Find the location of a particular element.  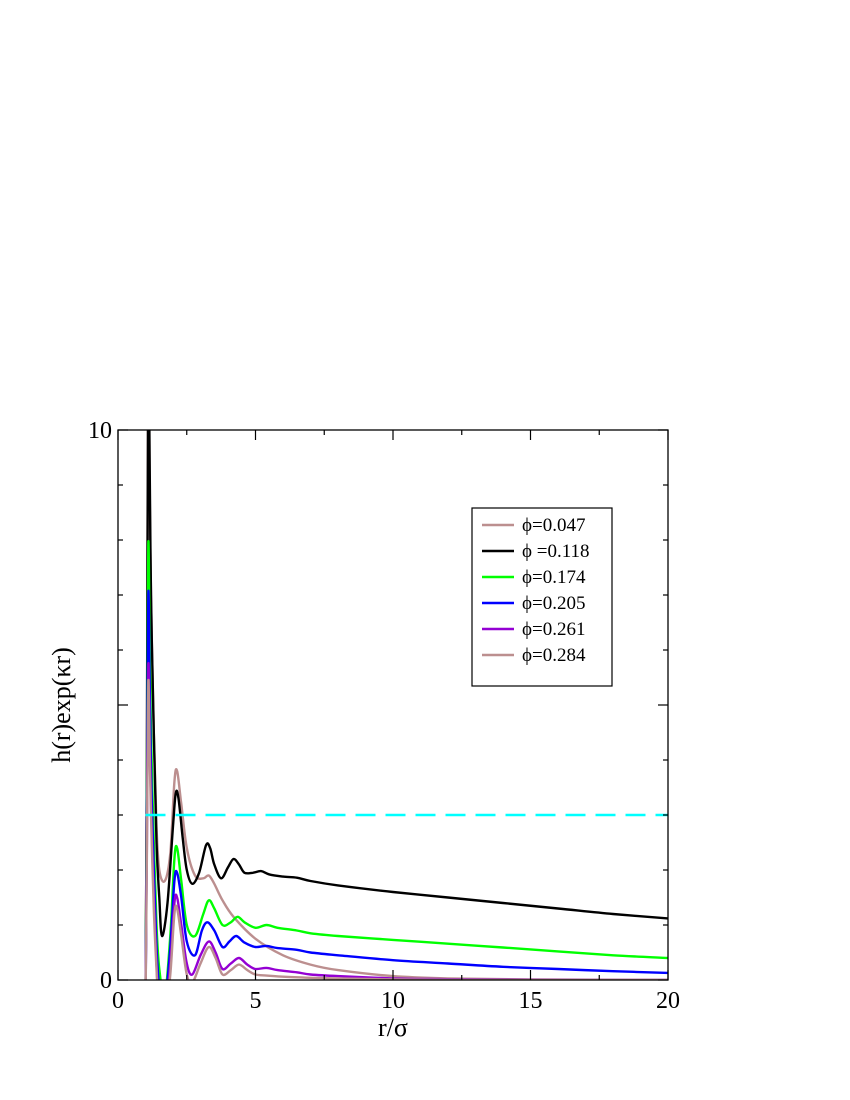

y-axis-label: h(r)exp(κr) is located at coordinates (61, 705).